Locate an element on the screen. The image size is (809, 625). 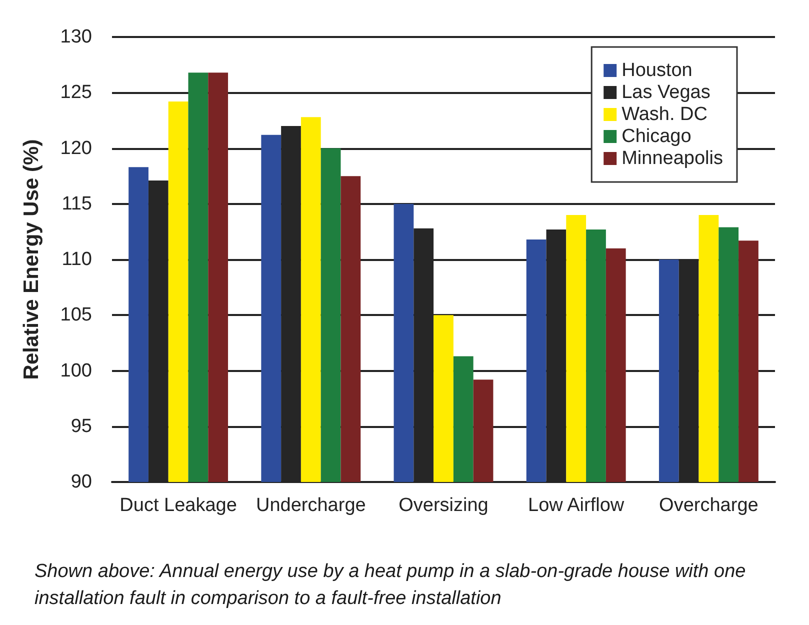
x-tick-label: Overcharge is located at coordinates (708, 505).